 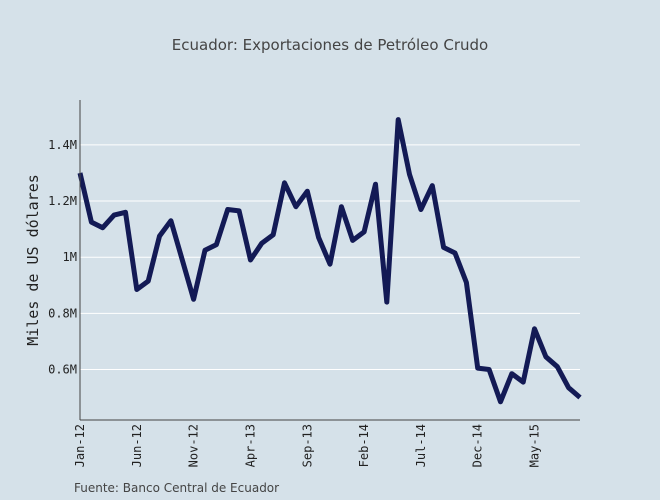 What do you see at coordinates (33, 260) in the screenshot?
I see `y-axis-label: Miles de US dólares` at bounding box center [33, 260].